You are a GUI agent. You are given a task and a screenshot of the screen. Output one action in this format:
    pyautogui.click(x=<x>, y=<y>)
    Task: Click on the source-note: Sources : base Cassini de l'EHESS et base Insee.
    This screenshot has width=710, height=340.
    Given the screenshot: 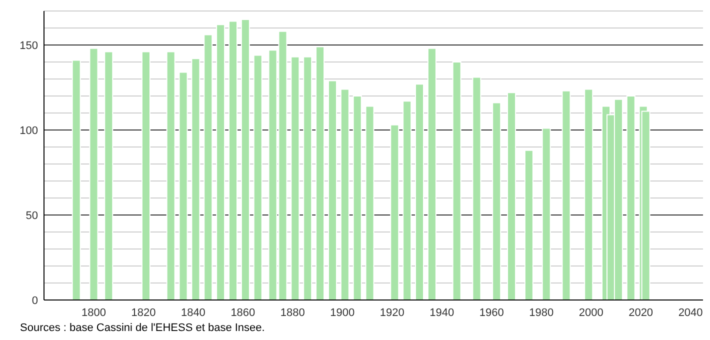 What is the action you would take?
    pyautogui.click(x=143, y=328)
    